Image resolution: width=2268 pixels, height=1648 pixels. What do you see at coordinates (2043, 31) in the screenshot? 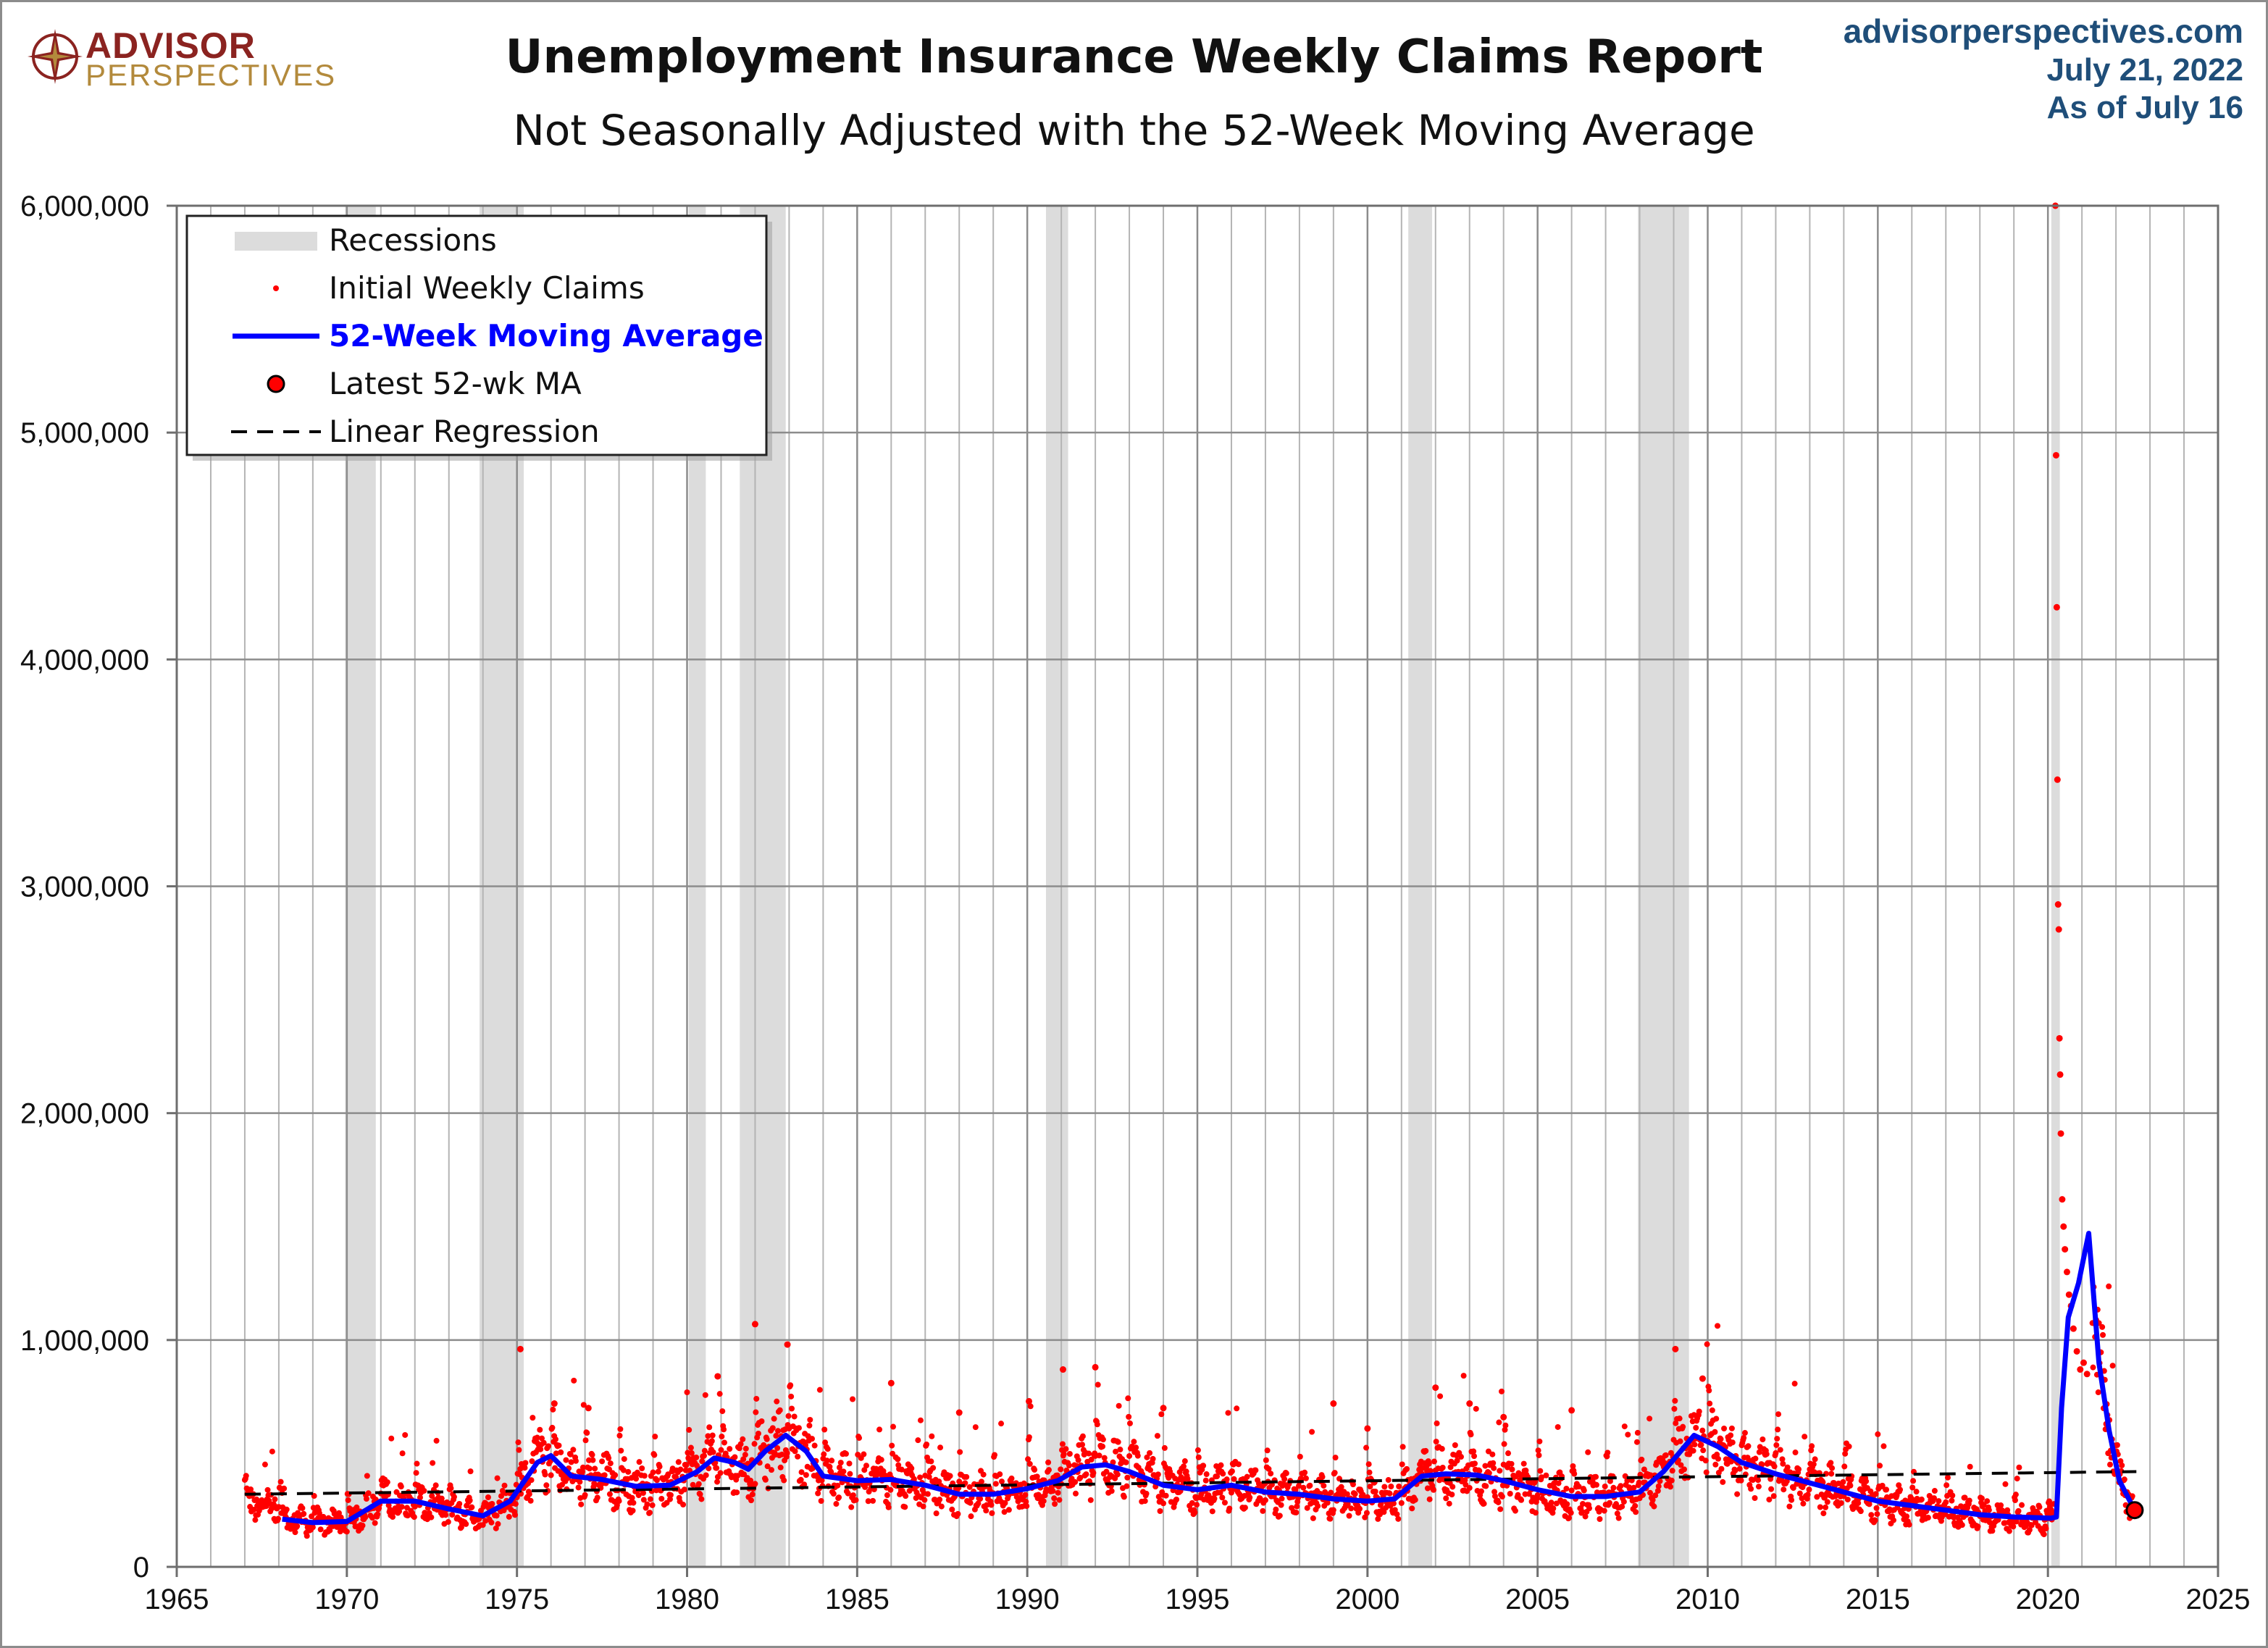
I see `source-site: advisorperspectives.com` at bounding box center [2043, 31].